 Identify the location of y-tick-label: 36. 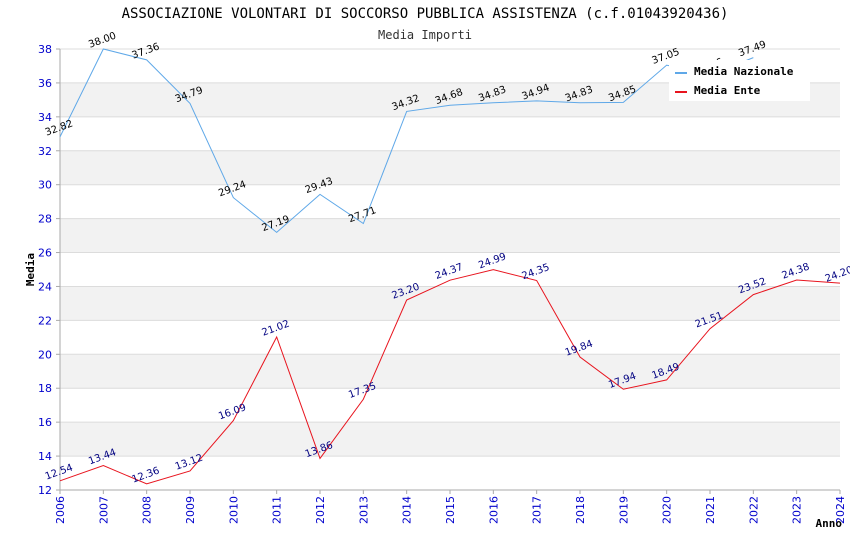
(45, 83).